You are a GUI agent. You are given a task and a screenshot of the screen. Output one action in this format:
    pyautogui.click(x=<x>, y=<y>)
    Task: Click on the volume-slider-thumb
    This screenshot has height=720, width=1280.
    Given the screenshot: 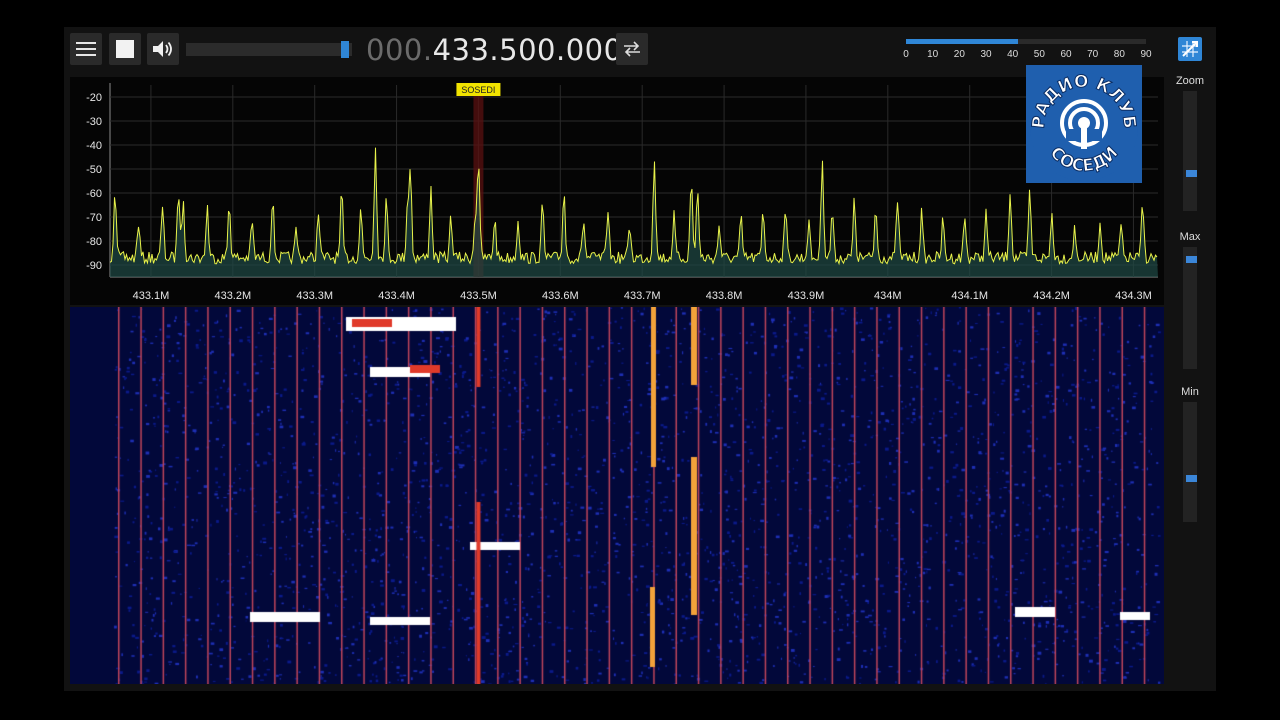 What is the action you would take?
    pyautogui.click(x=345, y=49)
    